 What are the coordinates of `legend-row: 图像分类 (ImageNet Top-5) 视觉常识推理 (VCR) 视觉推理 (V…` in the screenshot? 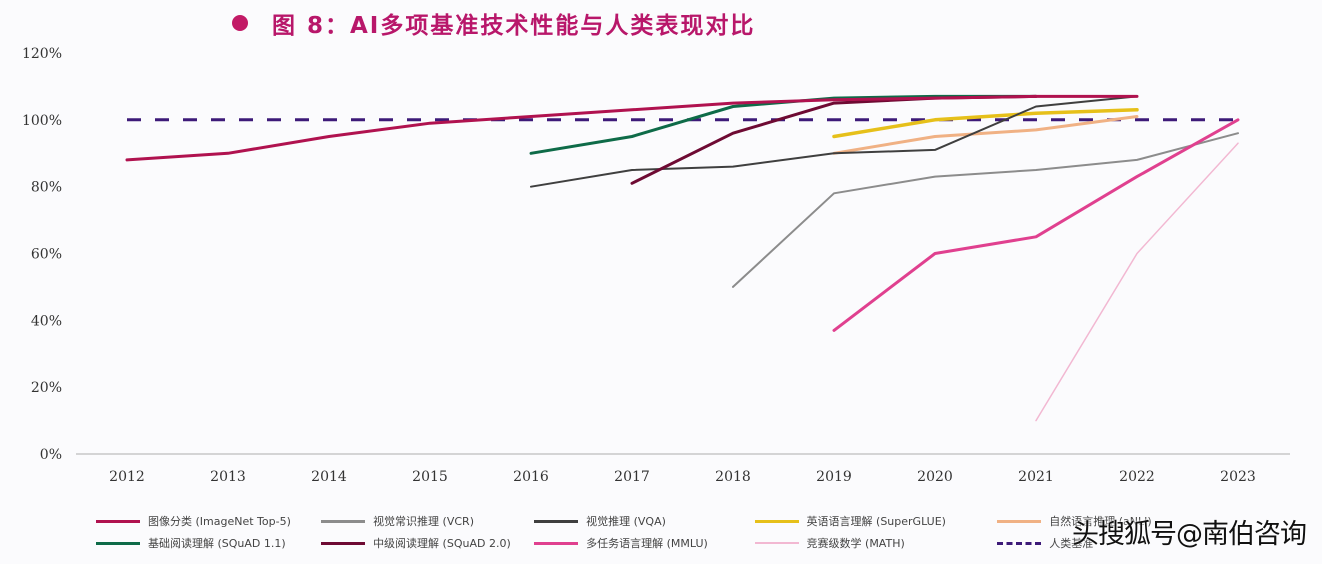 It's located at (709, 521).